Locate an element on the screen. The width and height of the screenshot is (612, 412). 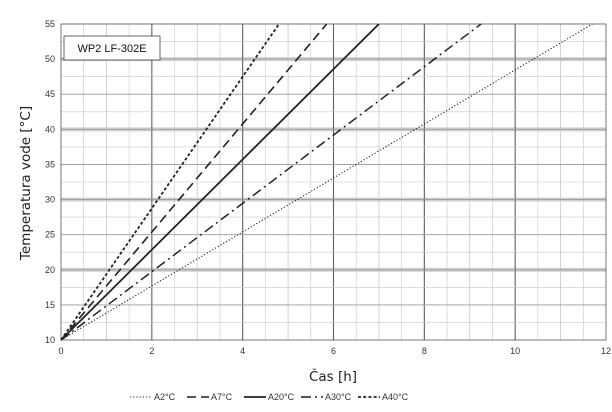
x-tick-label: 12 is located at coordinates (606, 351).